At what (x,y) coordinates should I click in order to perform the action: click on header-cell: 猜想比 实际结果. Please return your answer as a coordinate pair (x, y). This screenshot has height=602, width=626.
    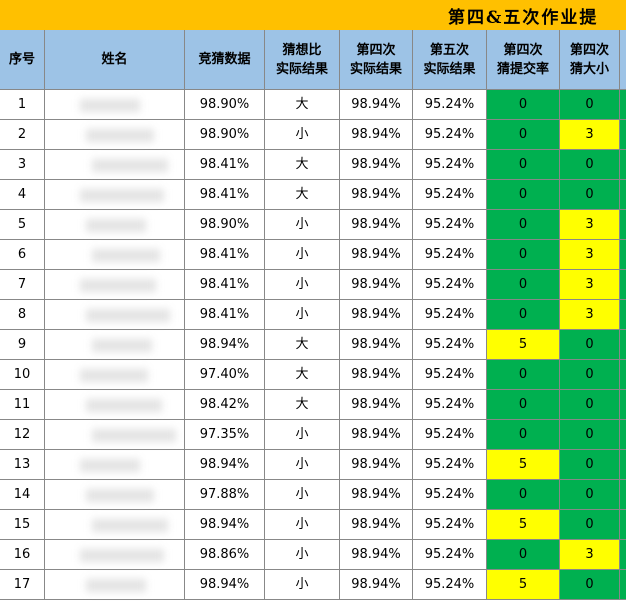
    Looking at the image, I should click on (302, 60).